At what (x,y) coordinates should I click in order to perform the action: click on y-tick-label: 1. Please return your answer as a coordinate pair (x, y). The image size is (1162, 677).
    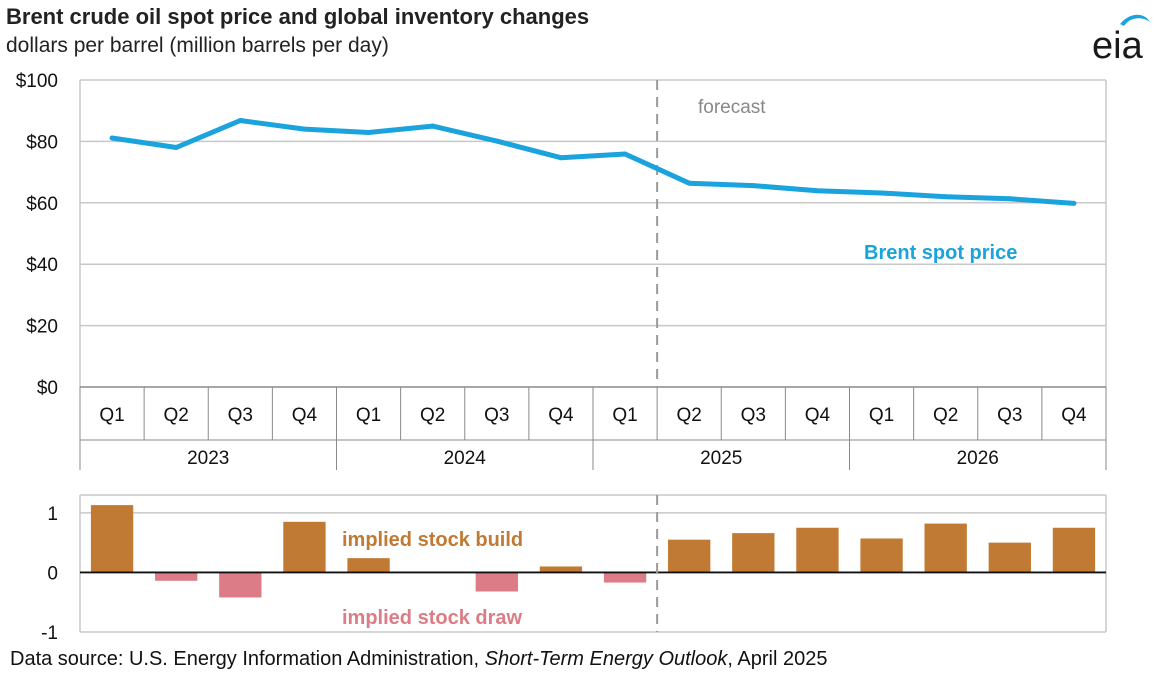
    Looking at the image, I should click on (52, 514).